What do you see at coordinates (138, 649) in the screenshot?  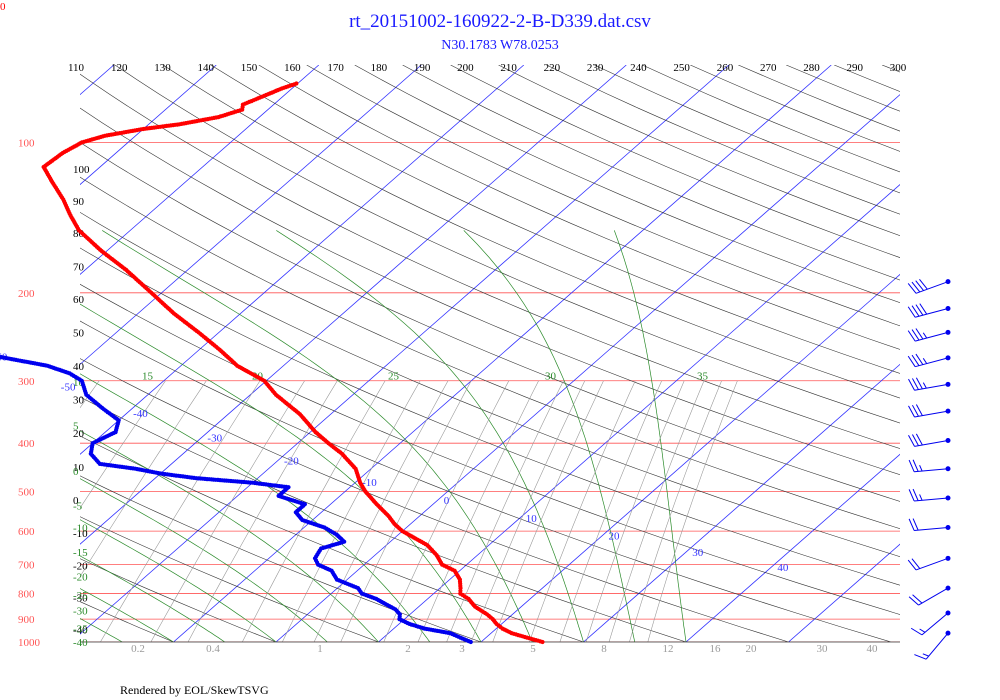 I see `mixing-ratio-label: 0.2` at bounding box center [138, 649].